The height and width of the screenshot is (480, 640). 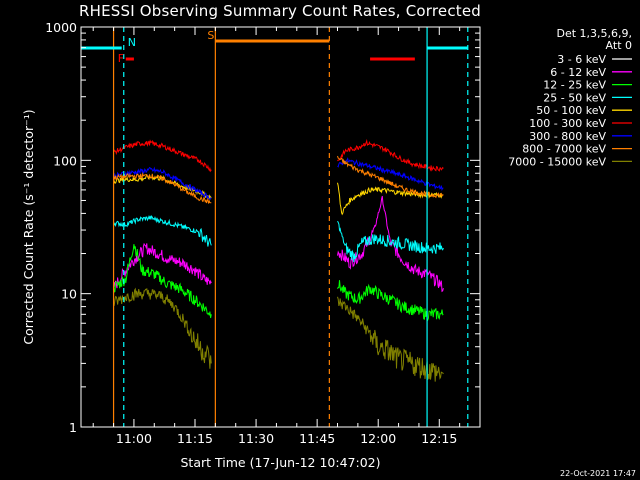 What do you see at coordinates (439, 438) in the screenshot?
I see `x-tick-label: 12:15` at bounding box center [439, 438].